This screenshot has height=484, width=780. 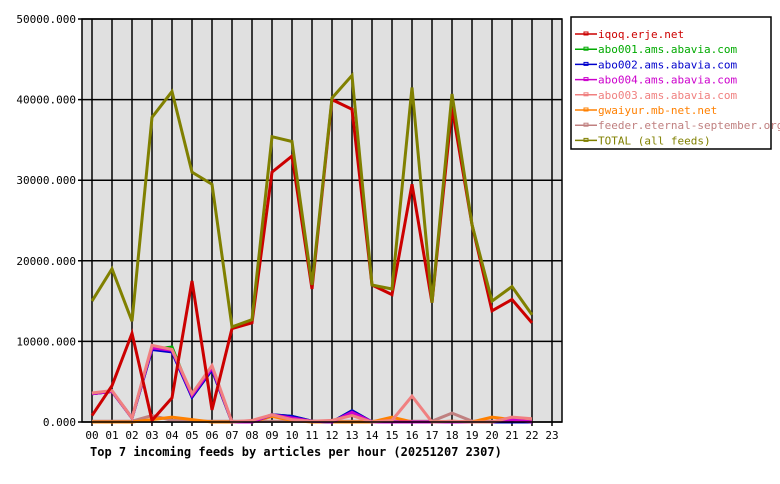 I want to click on legend-label: iqoq.erje.net, so click(x=641, y=34).